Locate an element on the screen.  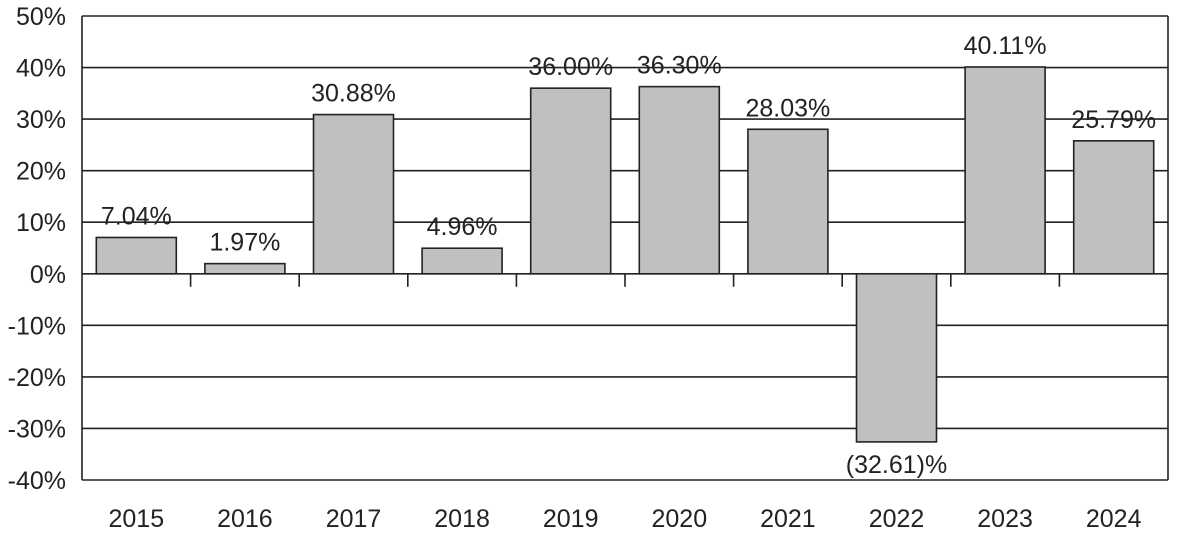
data-label: 36.30% is located at coordinates (679, 66).